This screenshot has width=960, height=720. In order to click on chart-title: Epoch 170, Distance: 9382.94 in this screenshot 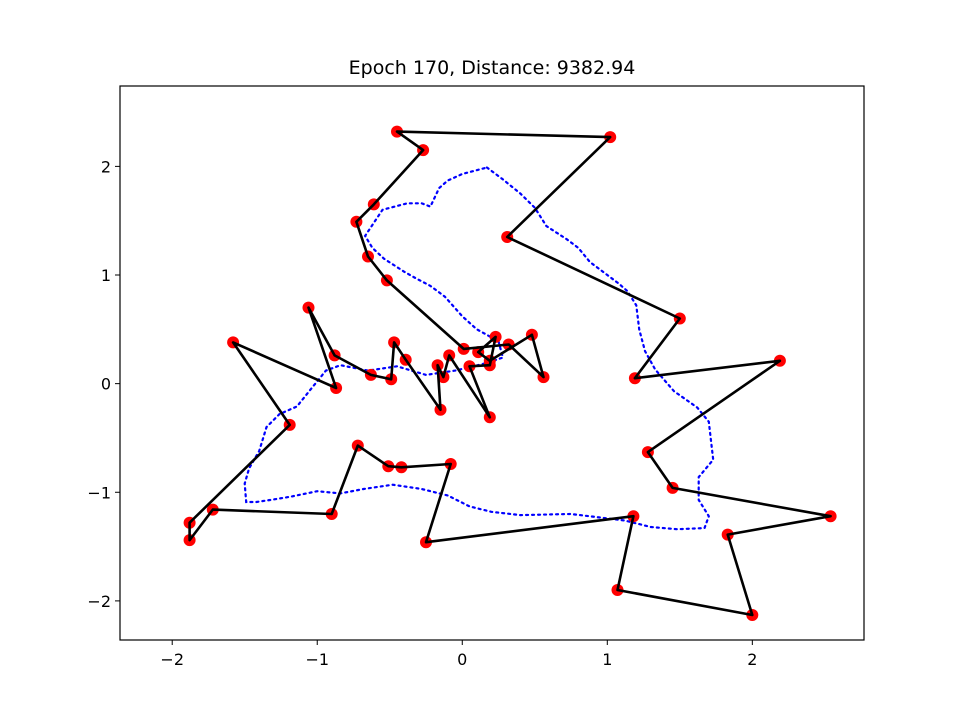, I will do `click(492, 68)`.